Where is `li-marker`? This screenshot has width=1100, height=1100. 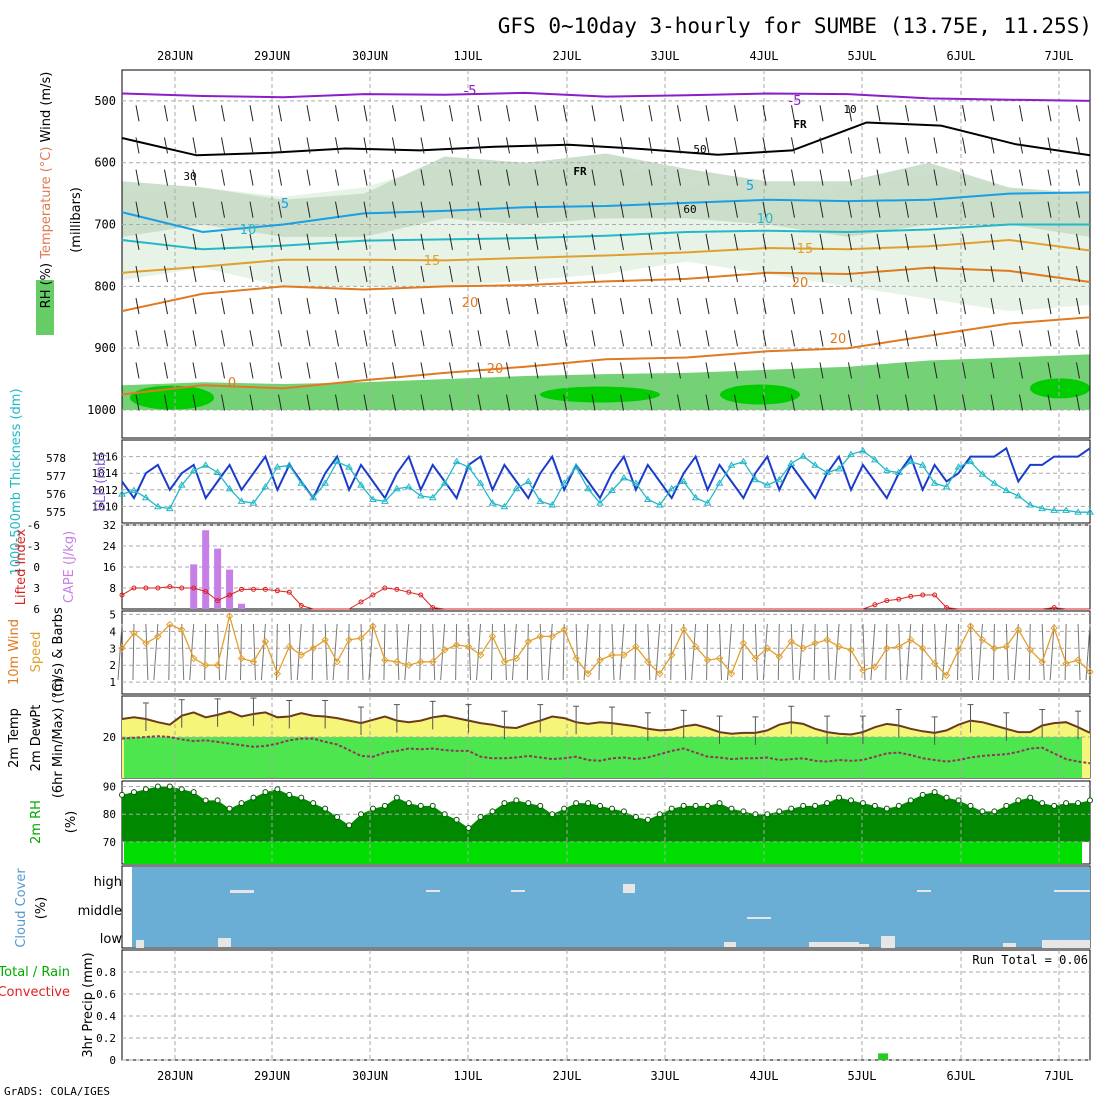 li-marker is located at coordinates (206, 591).